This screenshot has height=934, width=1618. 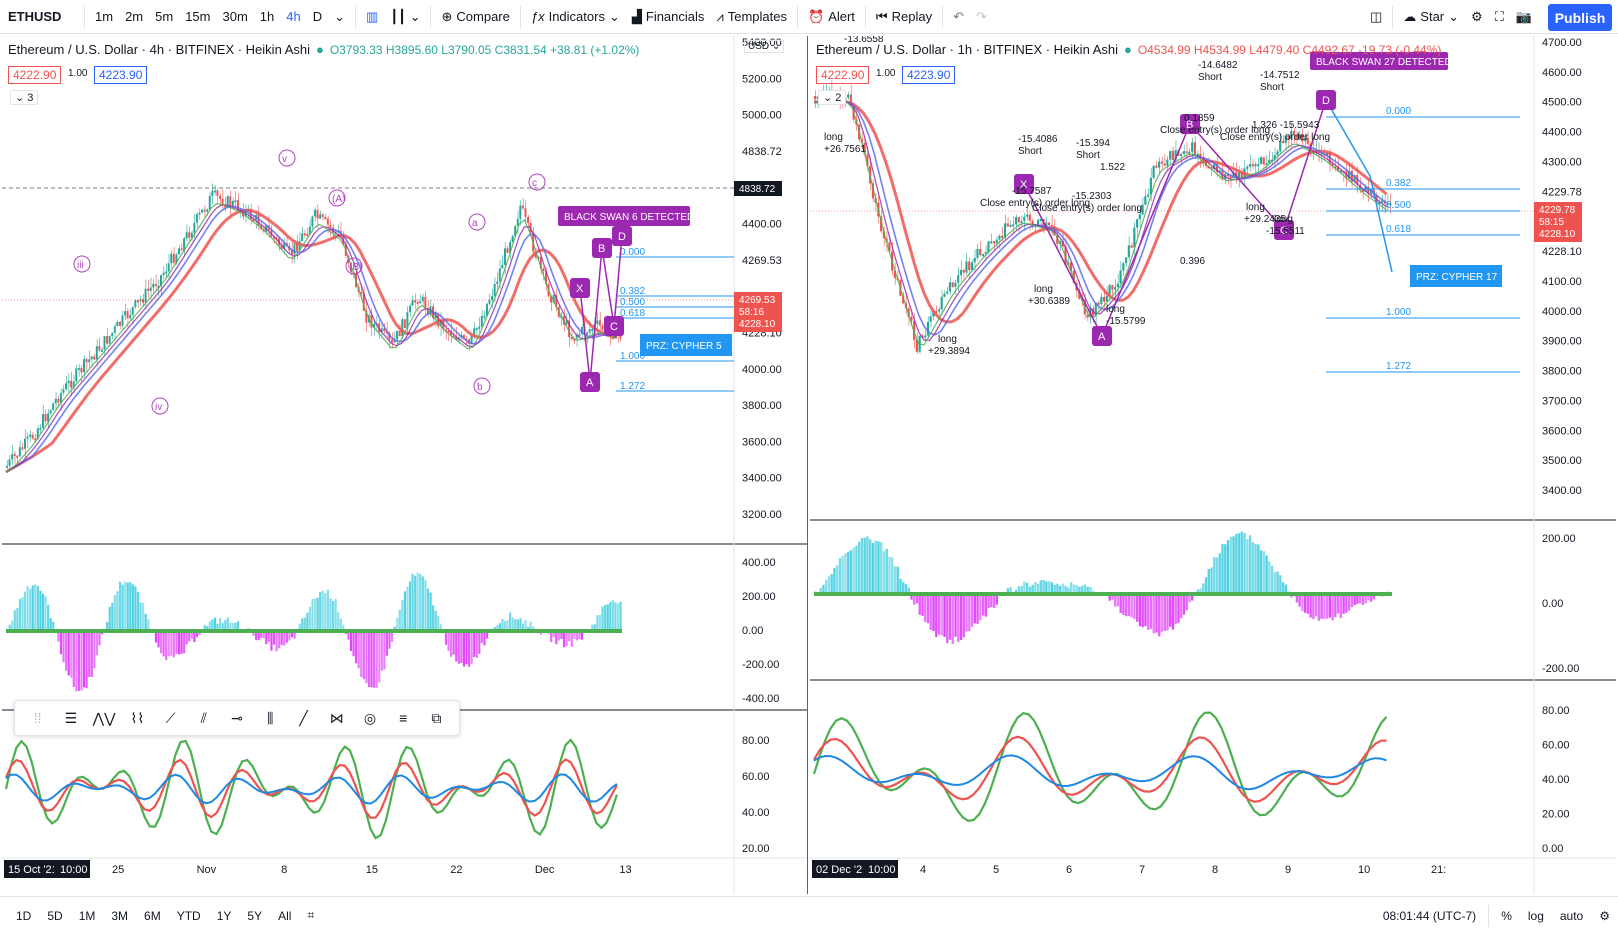 What do you see at coordinates (1429, 915) in the screenshot?
I see `clock-time: 08:01:44 (UTC-7)` at bounding box center [1429, 915].